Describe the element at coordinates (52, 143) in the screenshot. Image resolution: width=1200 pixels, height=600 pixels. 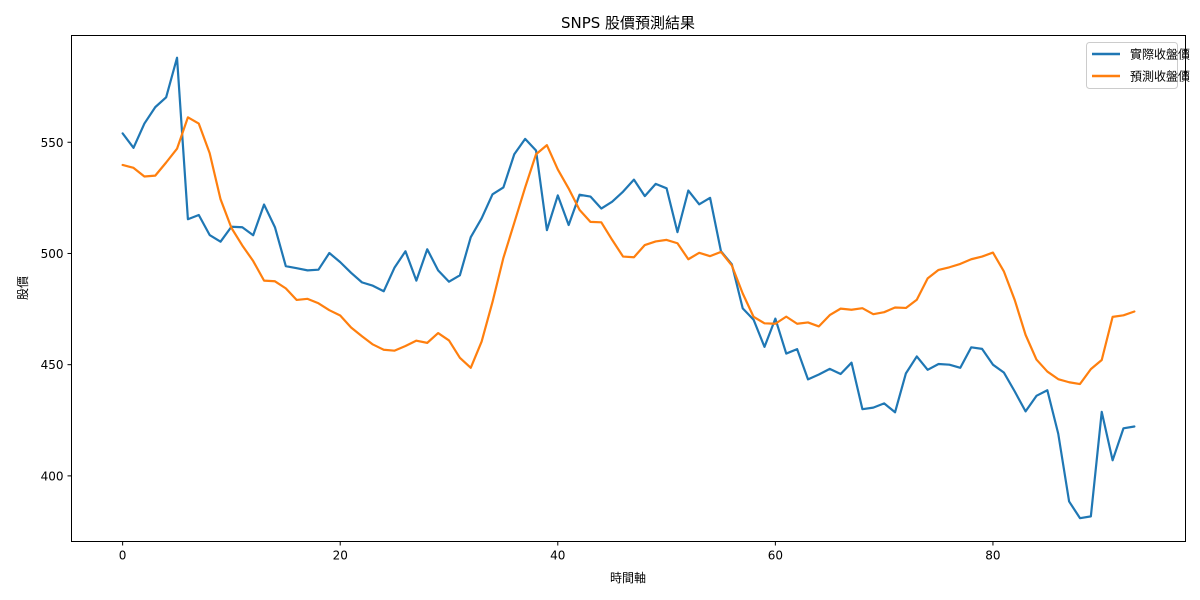
I see `y-tick-label: 550` at that location.